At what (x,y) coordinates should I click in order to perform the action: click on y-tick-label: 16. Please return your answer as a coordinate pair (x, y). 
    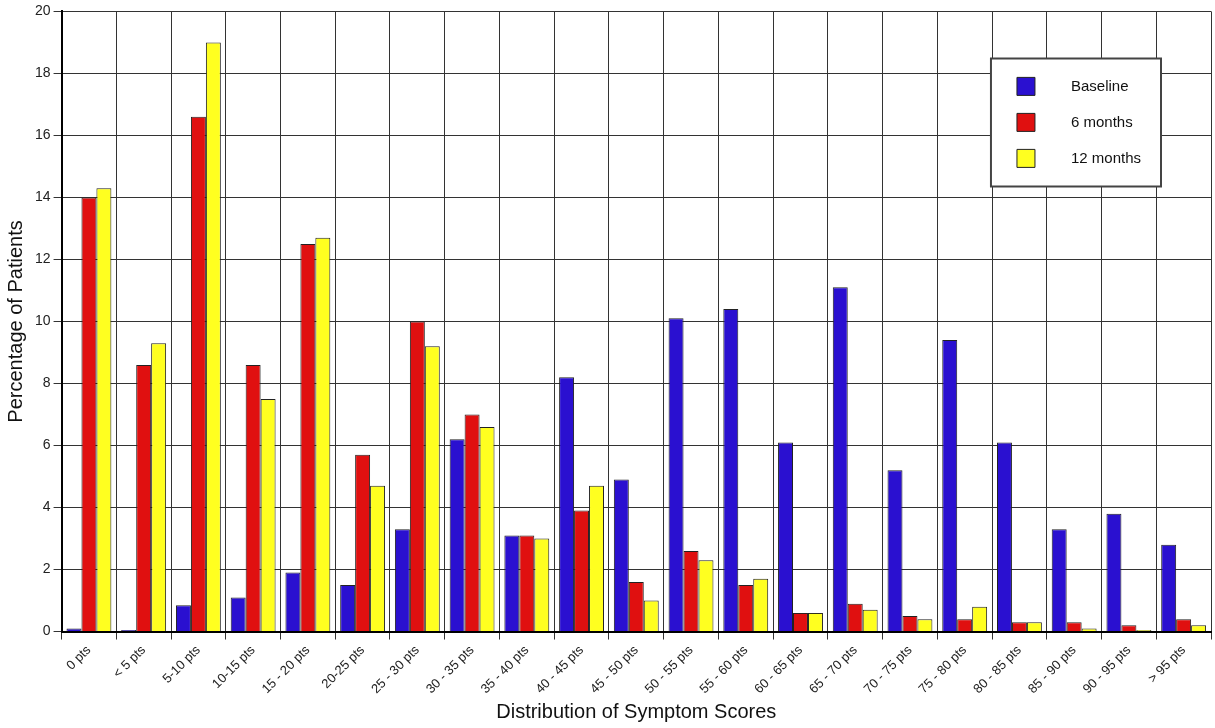
    Looking at the image, I should click on (42, 134).